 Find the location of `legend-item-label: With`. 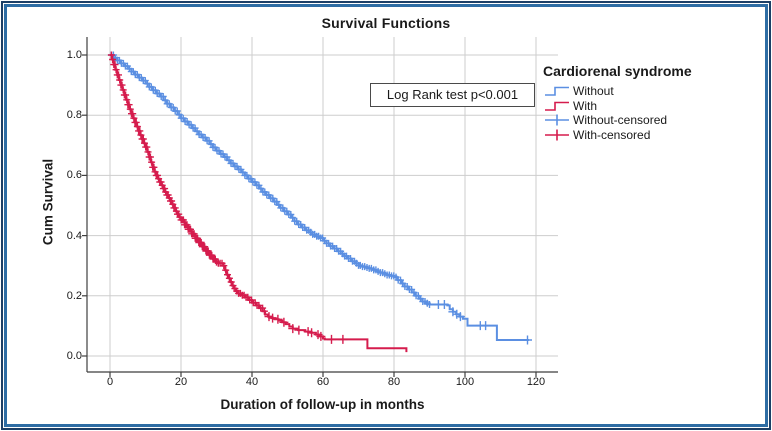

legend-item-label: With is located at coordinates (585, 105).